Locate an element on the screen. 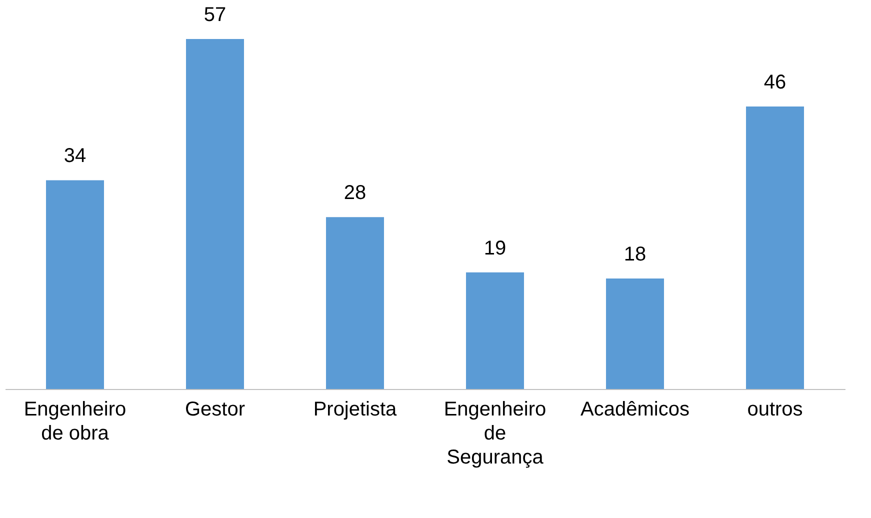 The image size is (871, 518). data-label: 46 is located at coordinates (775, 83).